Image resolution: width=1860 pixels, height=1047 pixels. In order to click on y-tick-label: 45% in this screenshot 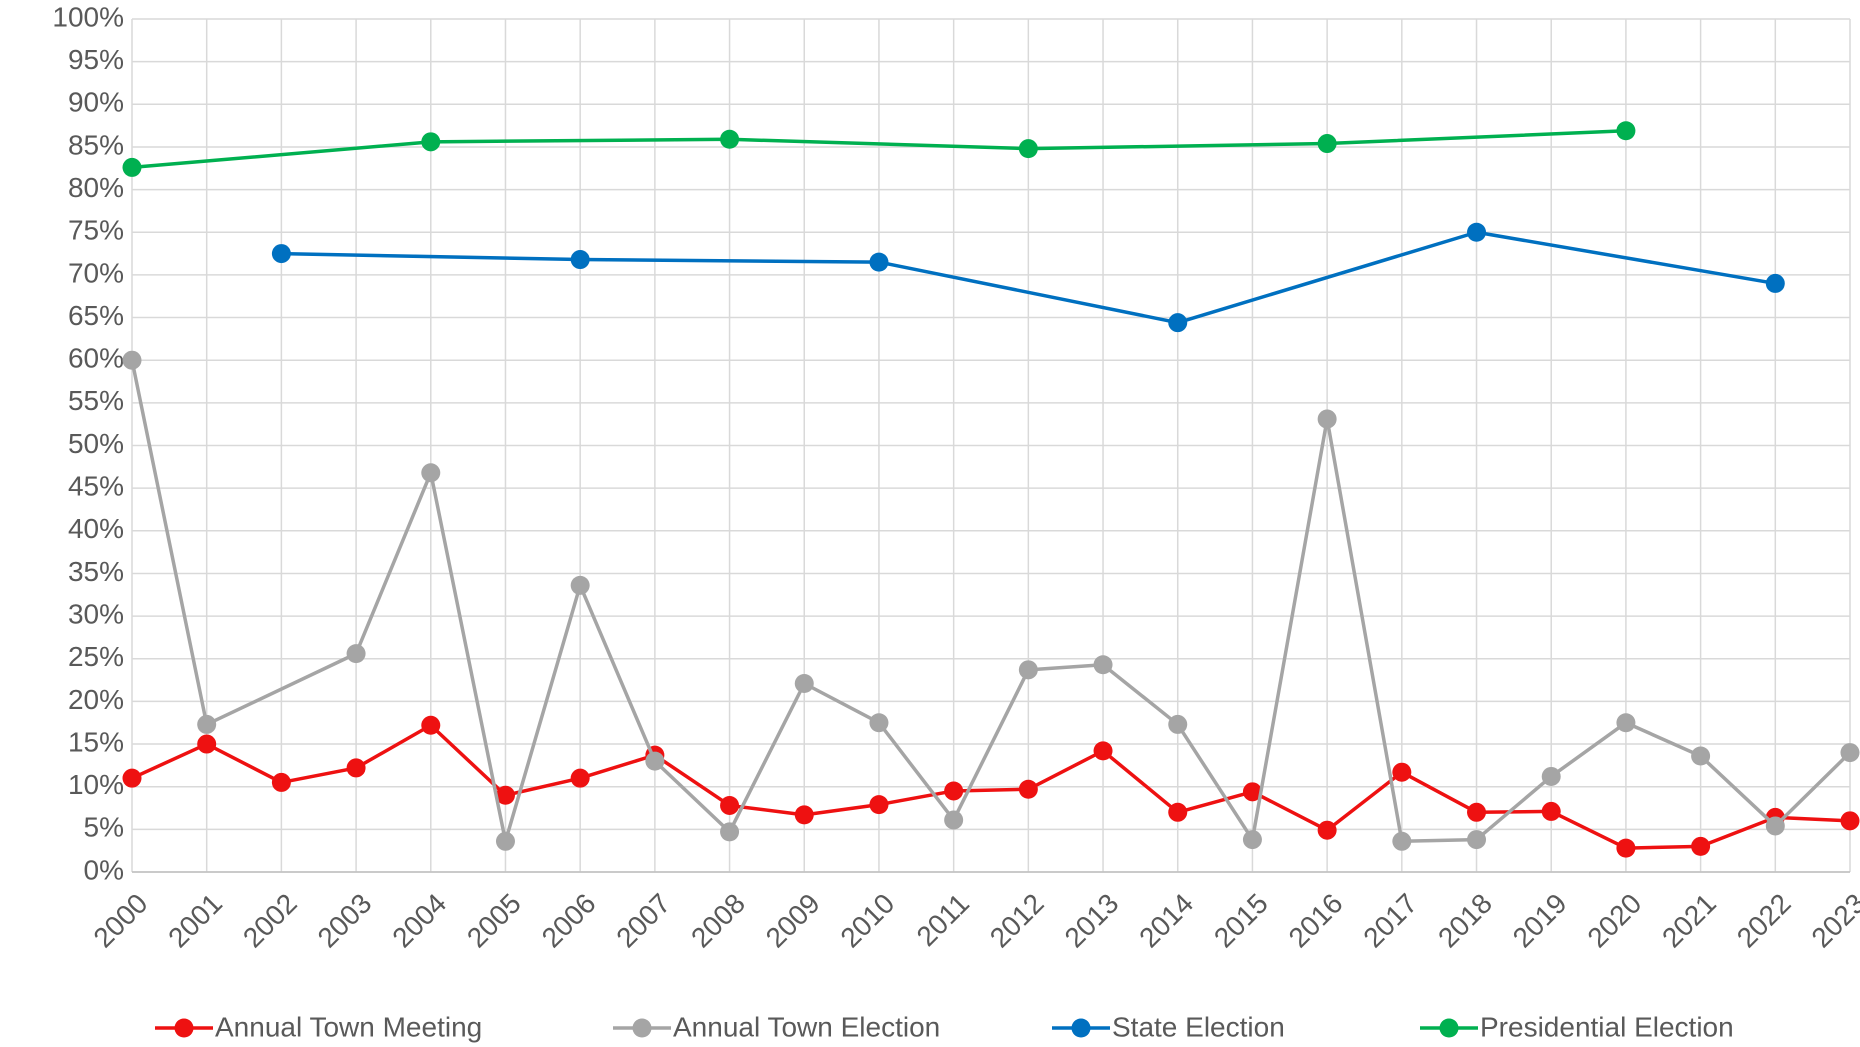, I will do `click(96, 486)`.